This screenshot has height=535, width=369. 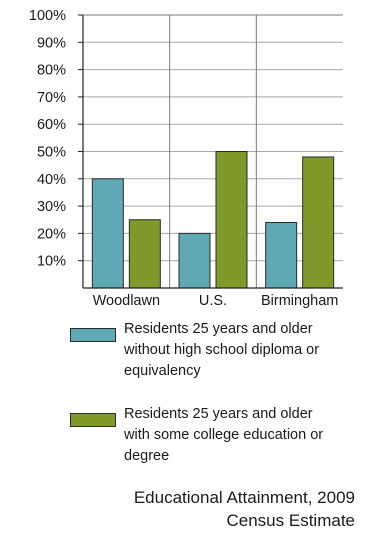 I want to click on x-tick-label-birmingham: Birmingham, so click(x=299, y=301).